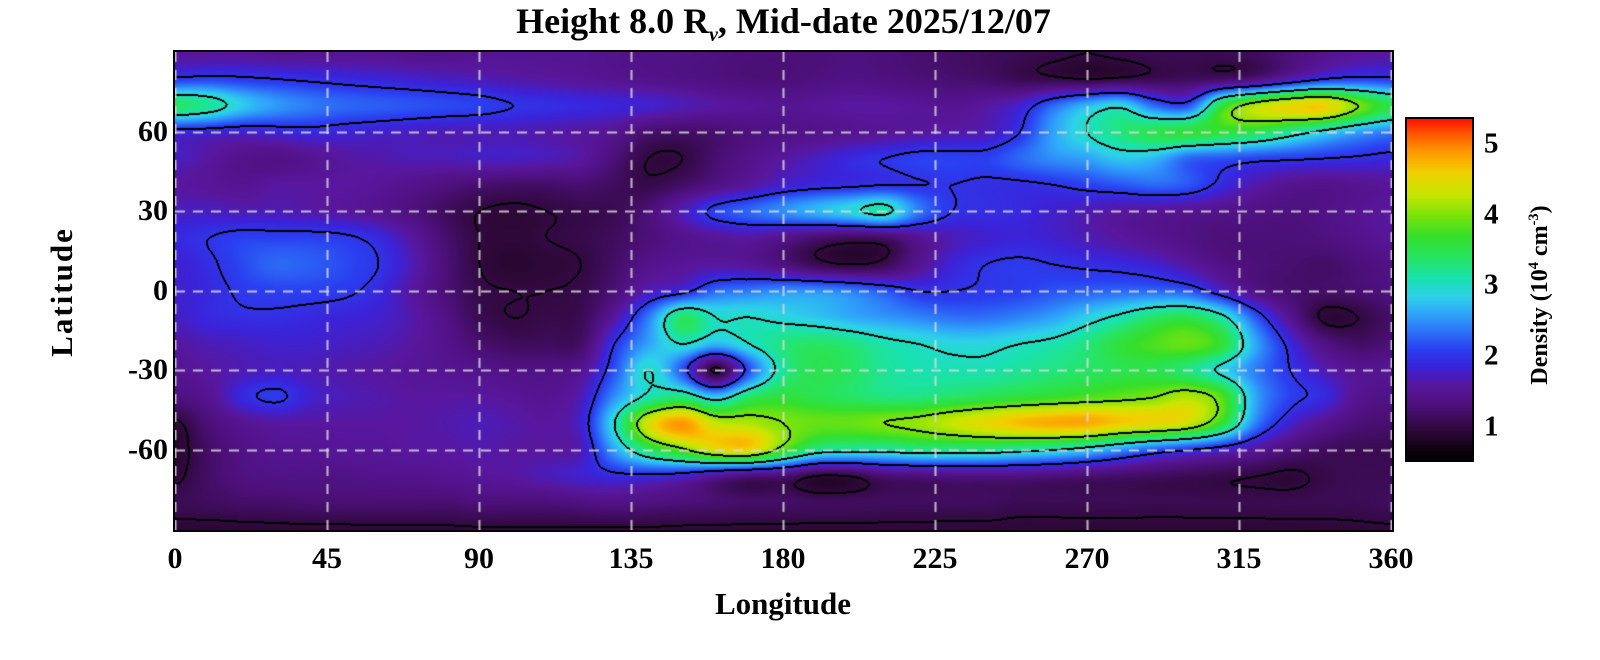 The width and height of the screenshot is (1600, 660). What do you see at coordinates (61, 292) in the screenshot?
I see `y-axis-title: Latitude` at bounding box center [61, 292].